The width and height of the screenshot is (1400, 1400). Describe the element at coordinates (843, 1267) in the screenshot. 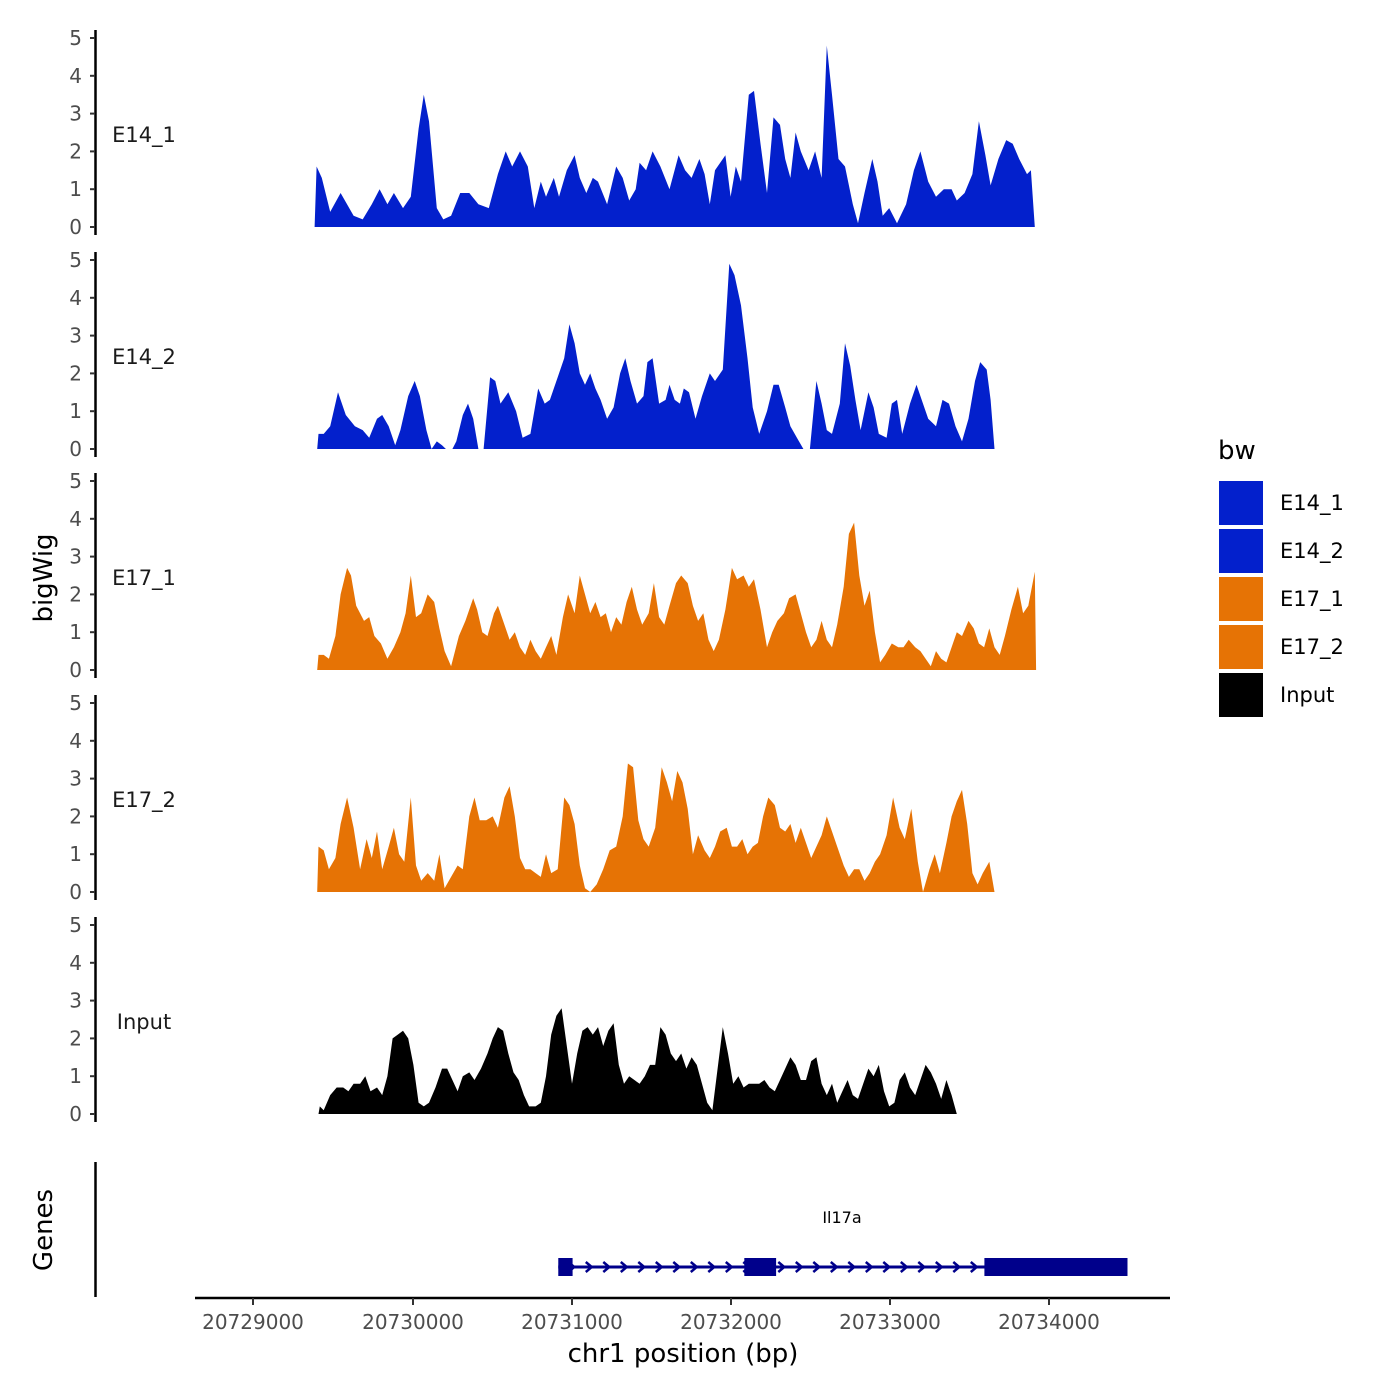

I see `gene-model` at that location.